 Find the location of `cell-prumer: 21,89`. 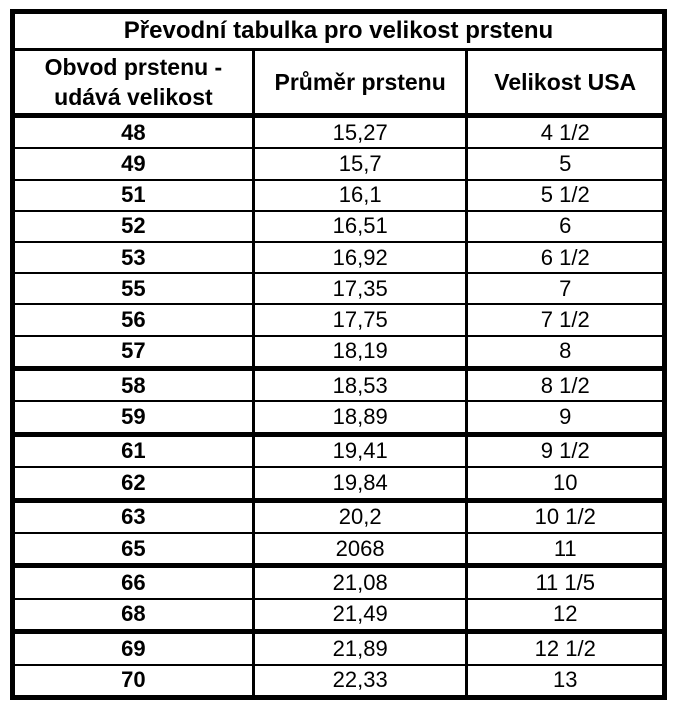

cell-prumer: 21,89 is located at coordinates (360, 648).